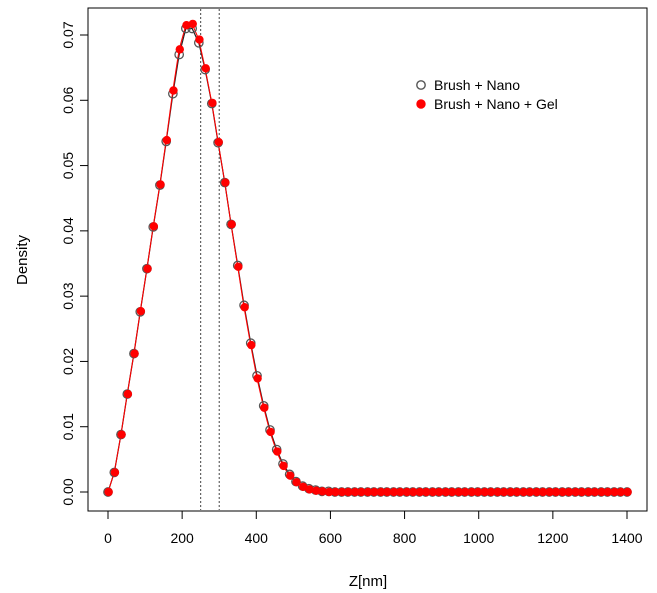 The image size is (657, 593). What do you see at coordinates (68, 426) in the screenshot?
I see `y-tick-label: 0.01` at bounding box center [68, 426].